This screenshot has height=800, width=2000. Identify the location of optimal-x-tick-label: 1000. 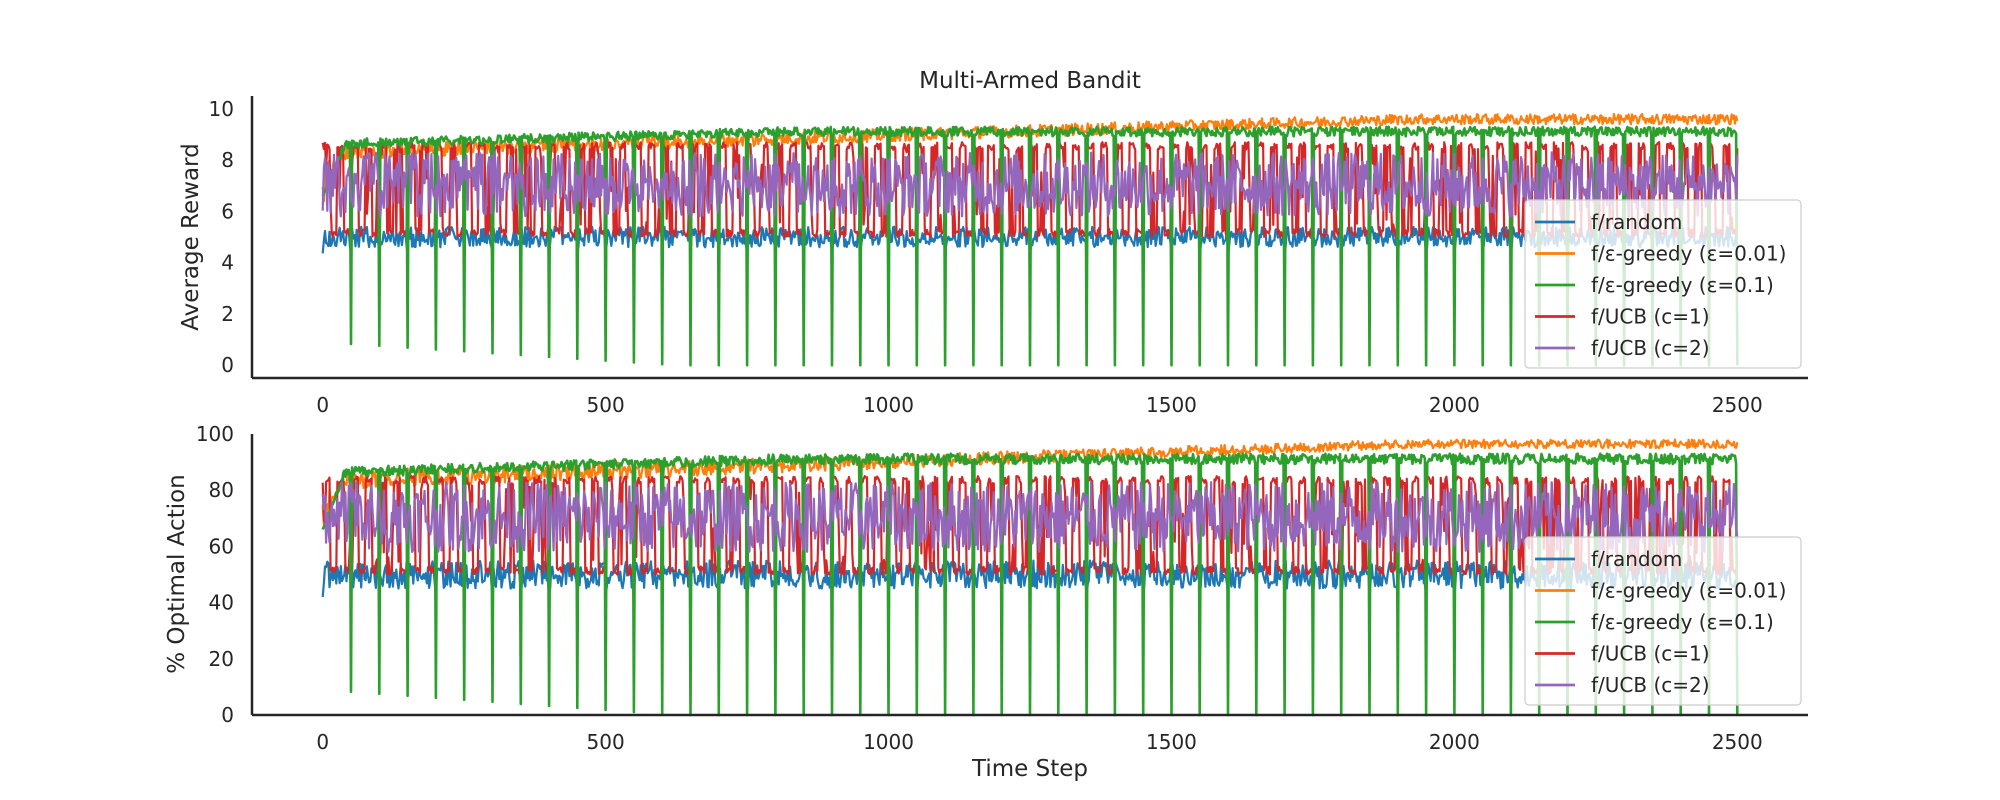
(888, 742).